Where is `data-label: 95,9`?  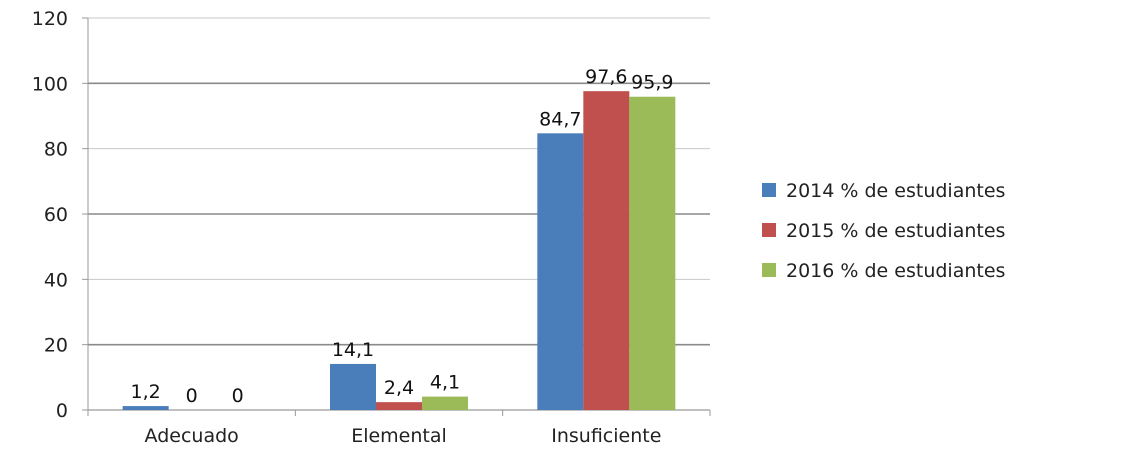 data-label: 95,9 is located at coordinates (652, 83).